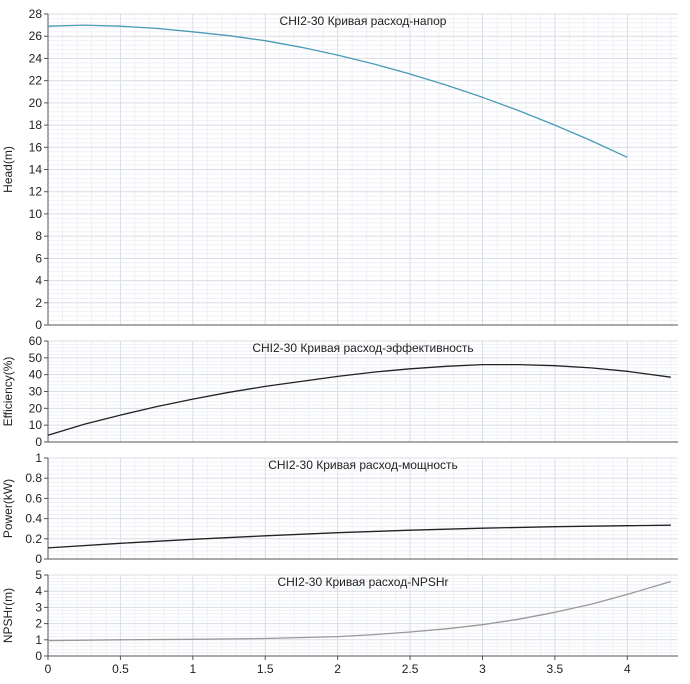  I want to click on y-tick-label: 14, so click(36, 170).